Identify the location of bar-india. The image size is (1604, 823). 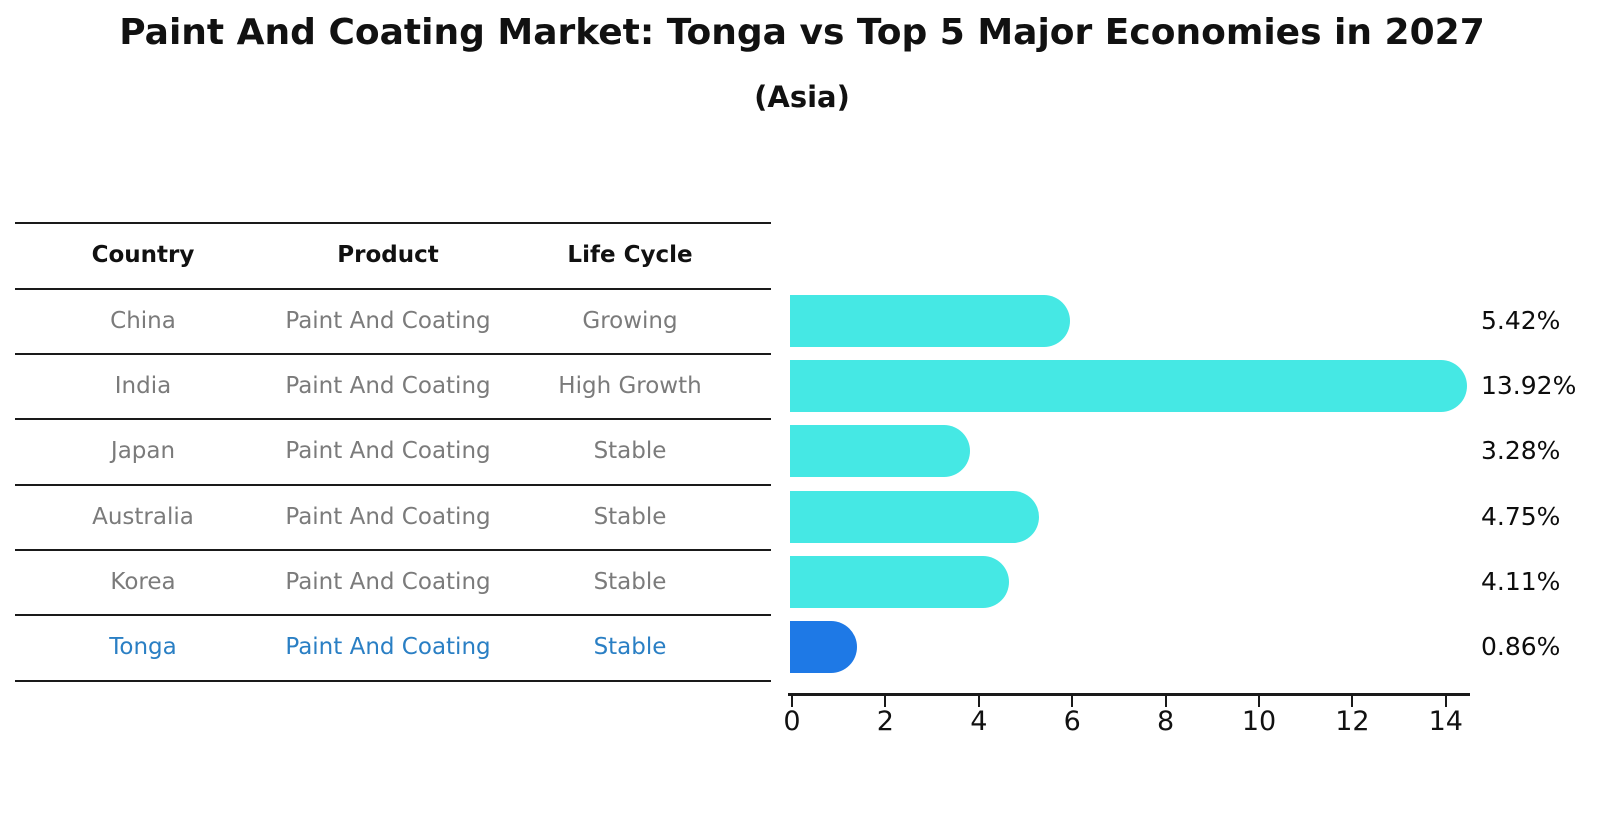
(1129, 385).